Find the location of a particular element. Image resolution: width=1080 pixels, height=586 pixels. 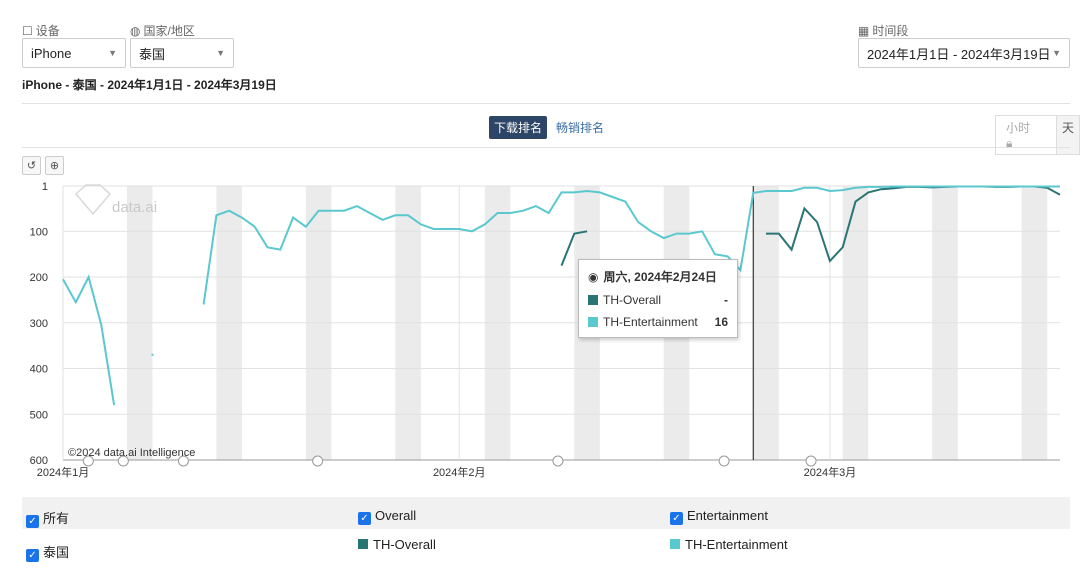

tooltip-row: TH-Overall - is located at coordinates (658, 300).